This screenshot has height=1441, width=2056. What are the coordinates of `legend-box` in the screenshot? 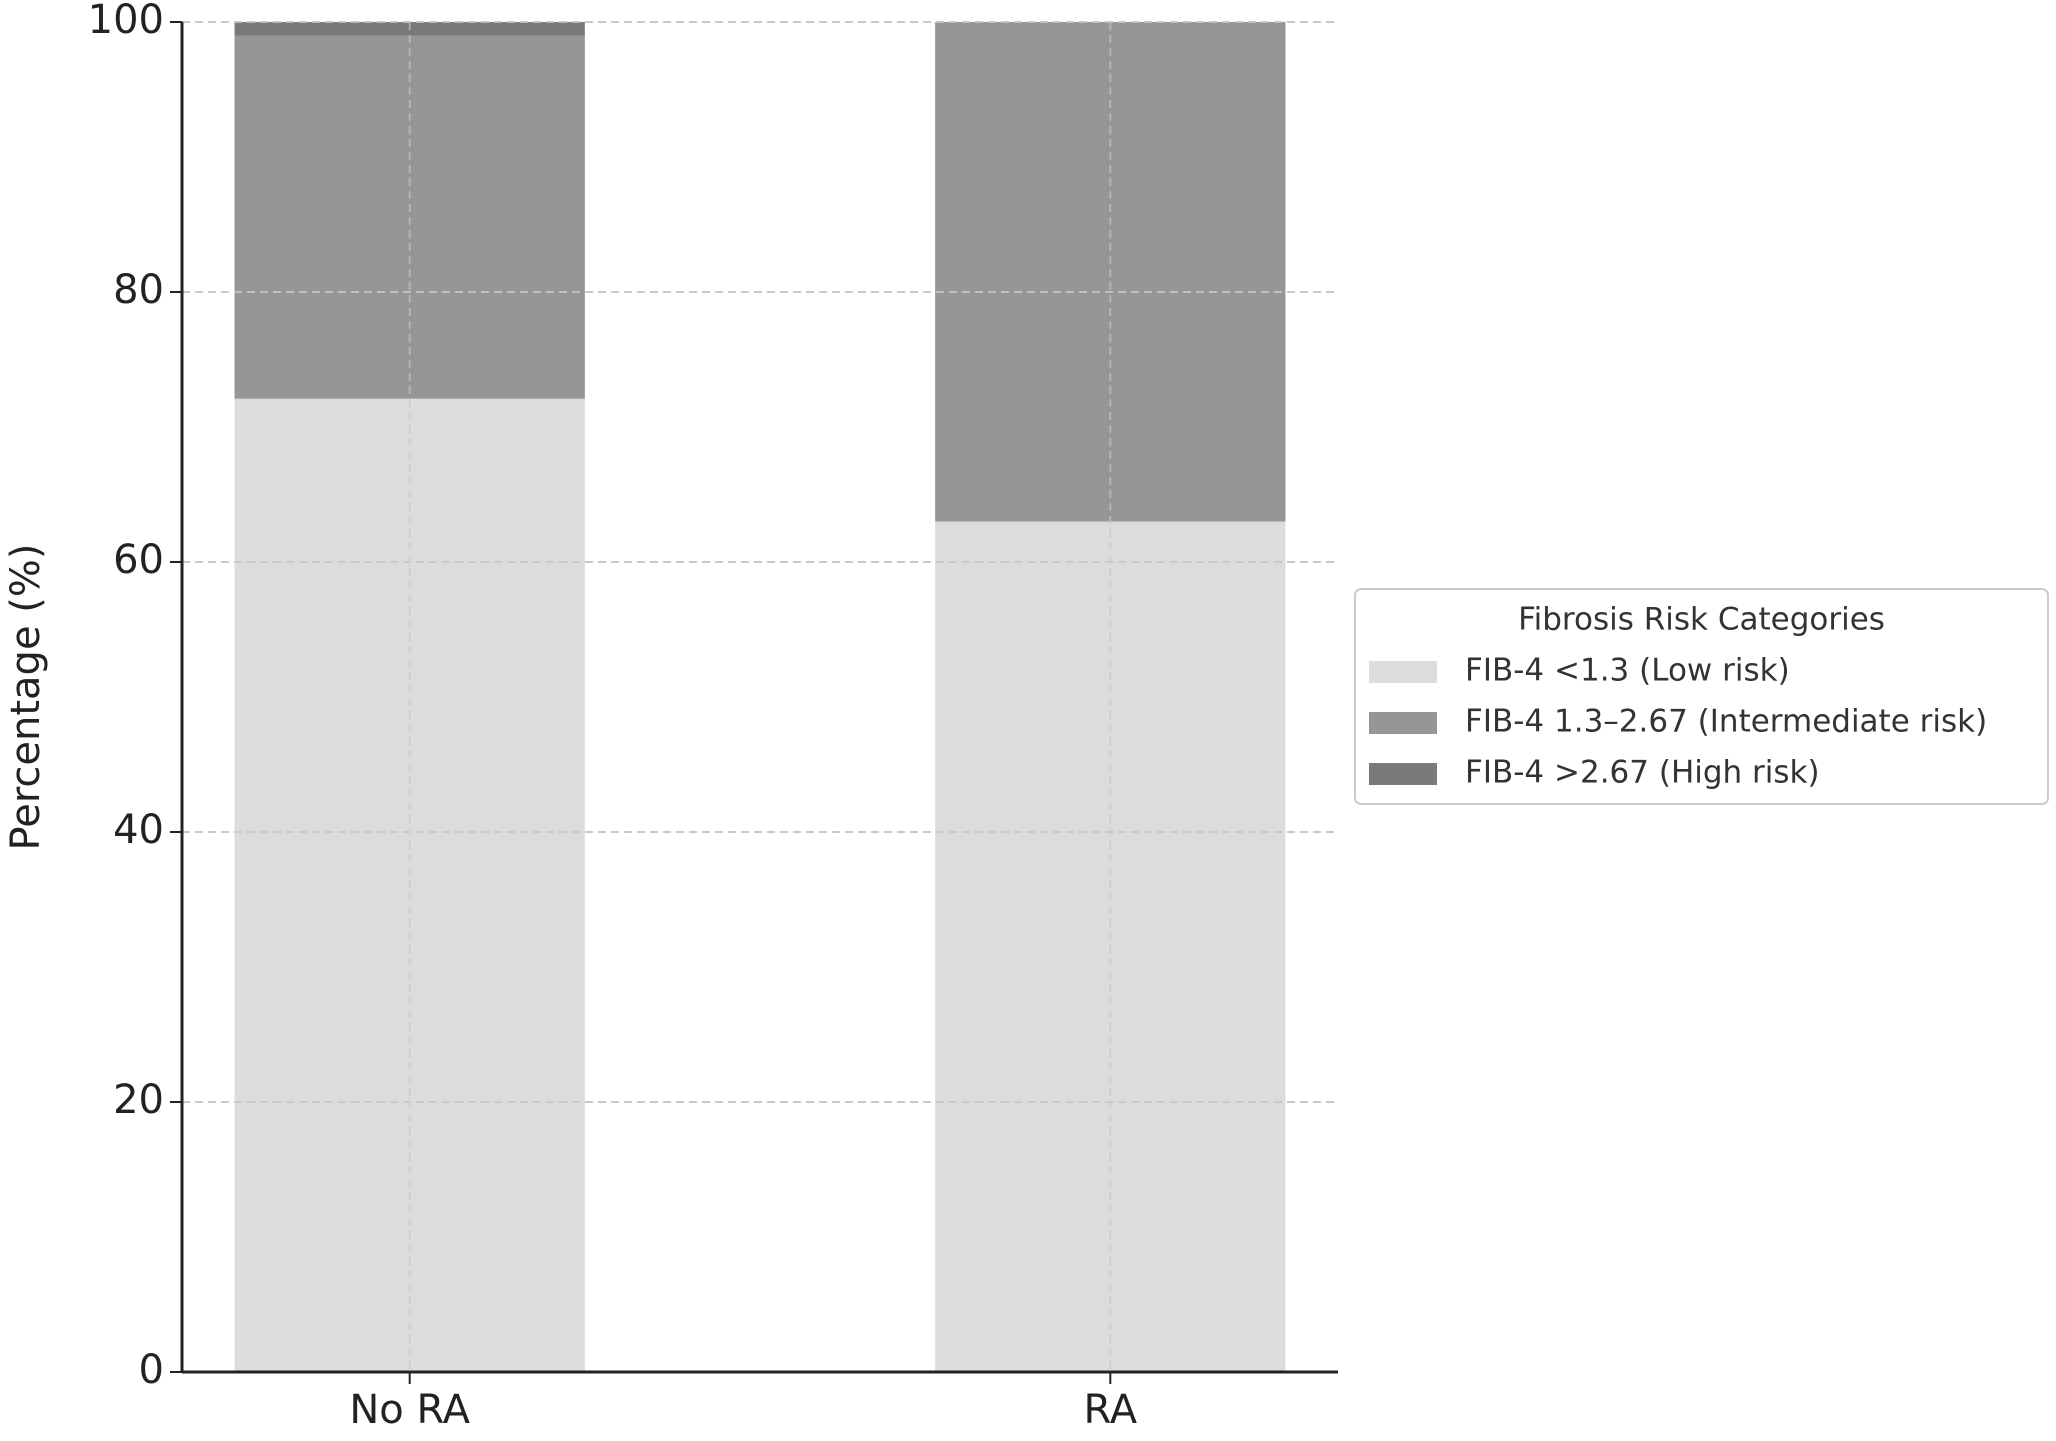 It's located at (1701, 696).